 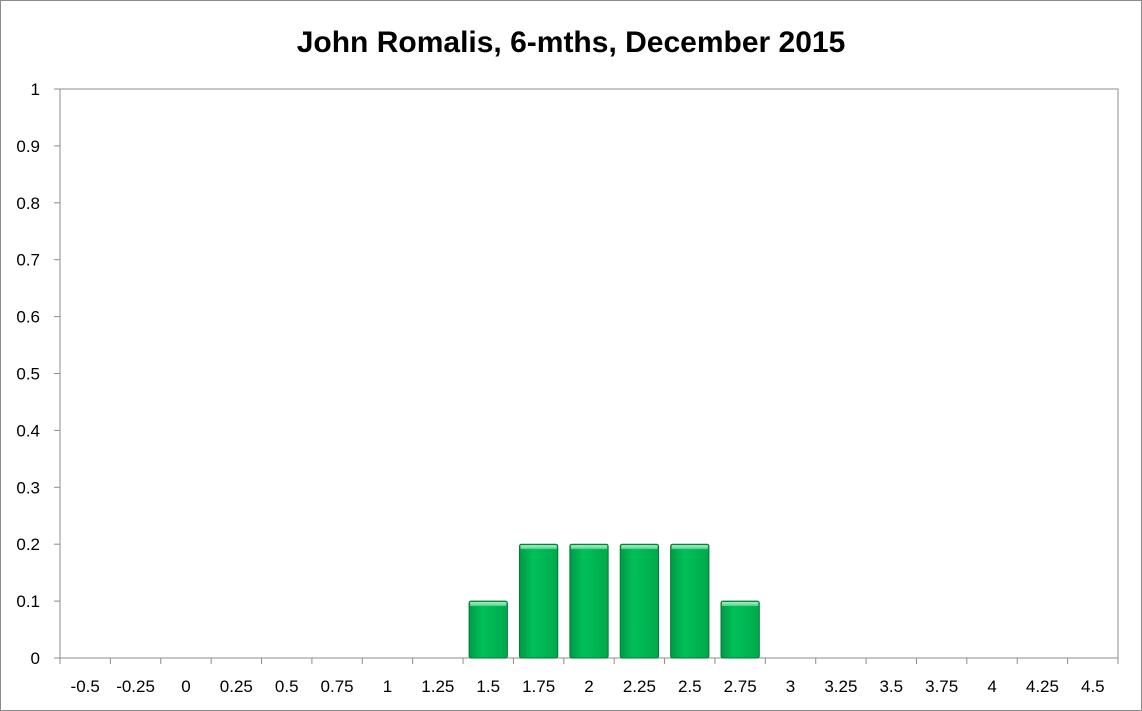 I want to click on x-tick-label: 1.75, so click(x=538, y=686).